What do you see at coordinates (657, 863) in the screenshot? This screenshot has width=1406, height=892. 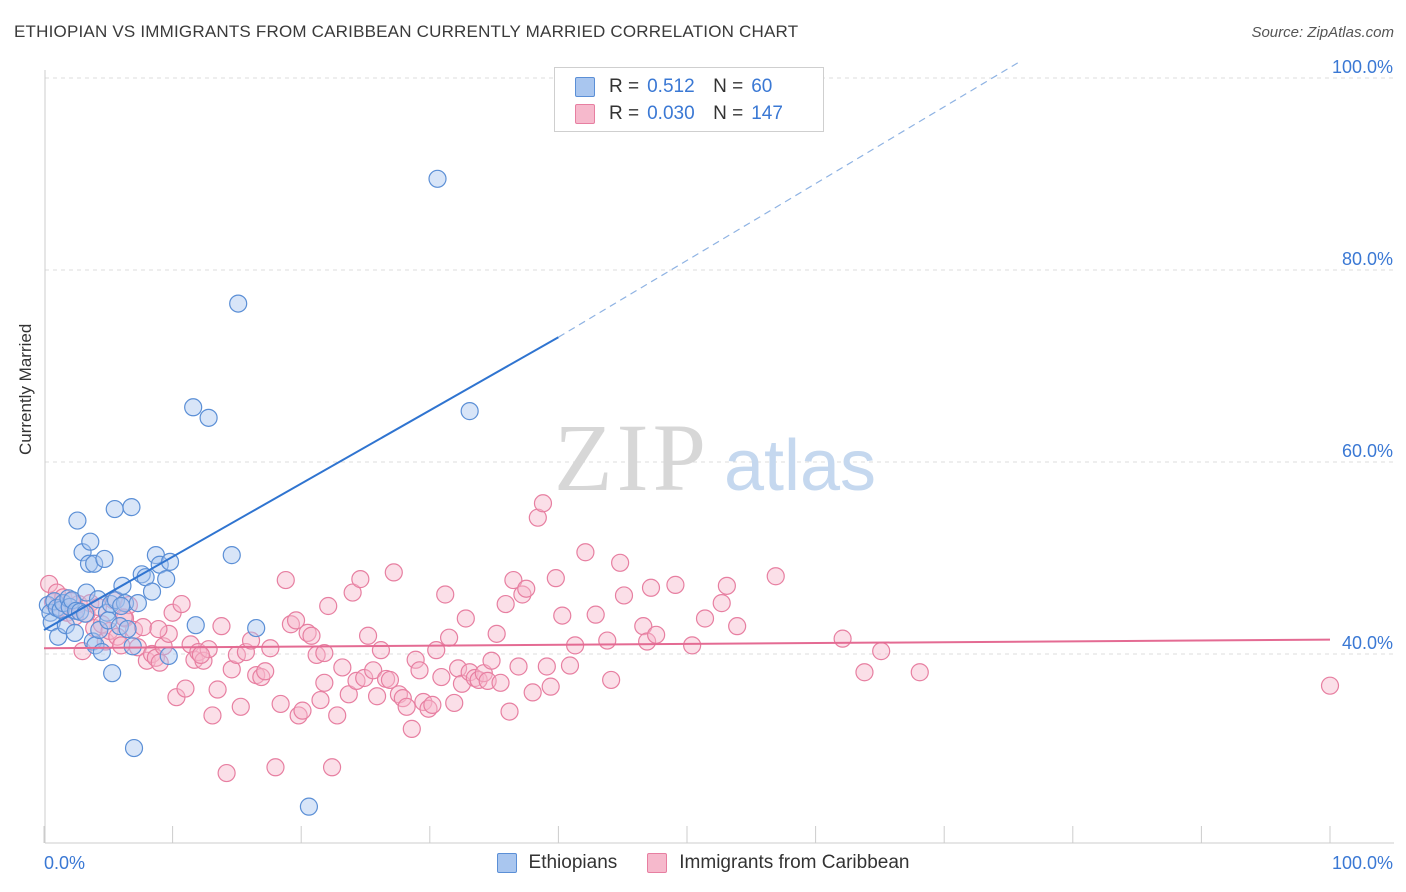 I see `pink-swatch` at bounding box center [657, 863].